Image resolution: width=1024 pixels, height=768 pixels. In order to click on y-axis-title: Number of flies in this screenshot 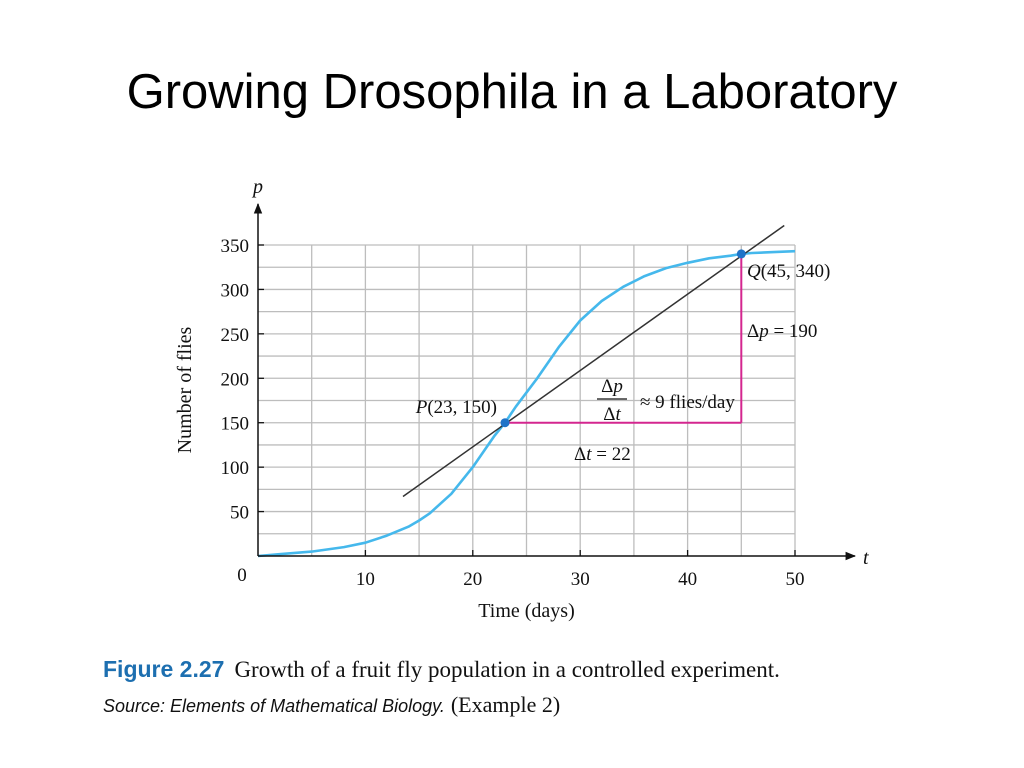, I will do `click(185, 389)`.